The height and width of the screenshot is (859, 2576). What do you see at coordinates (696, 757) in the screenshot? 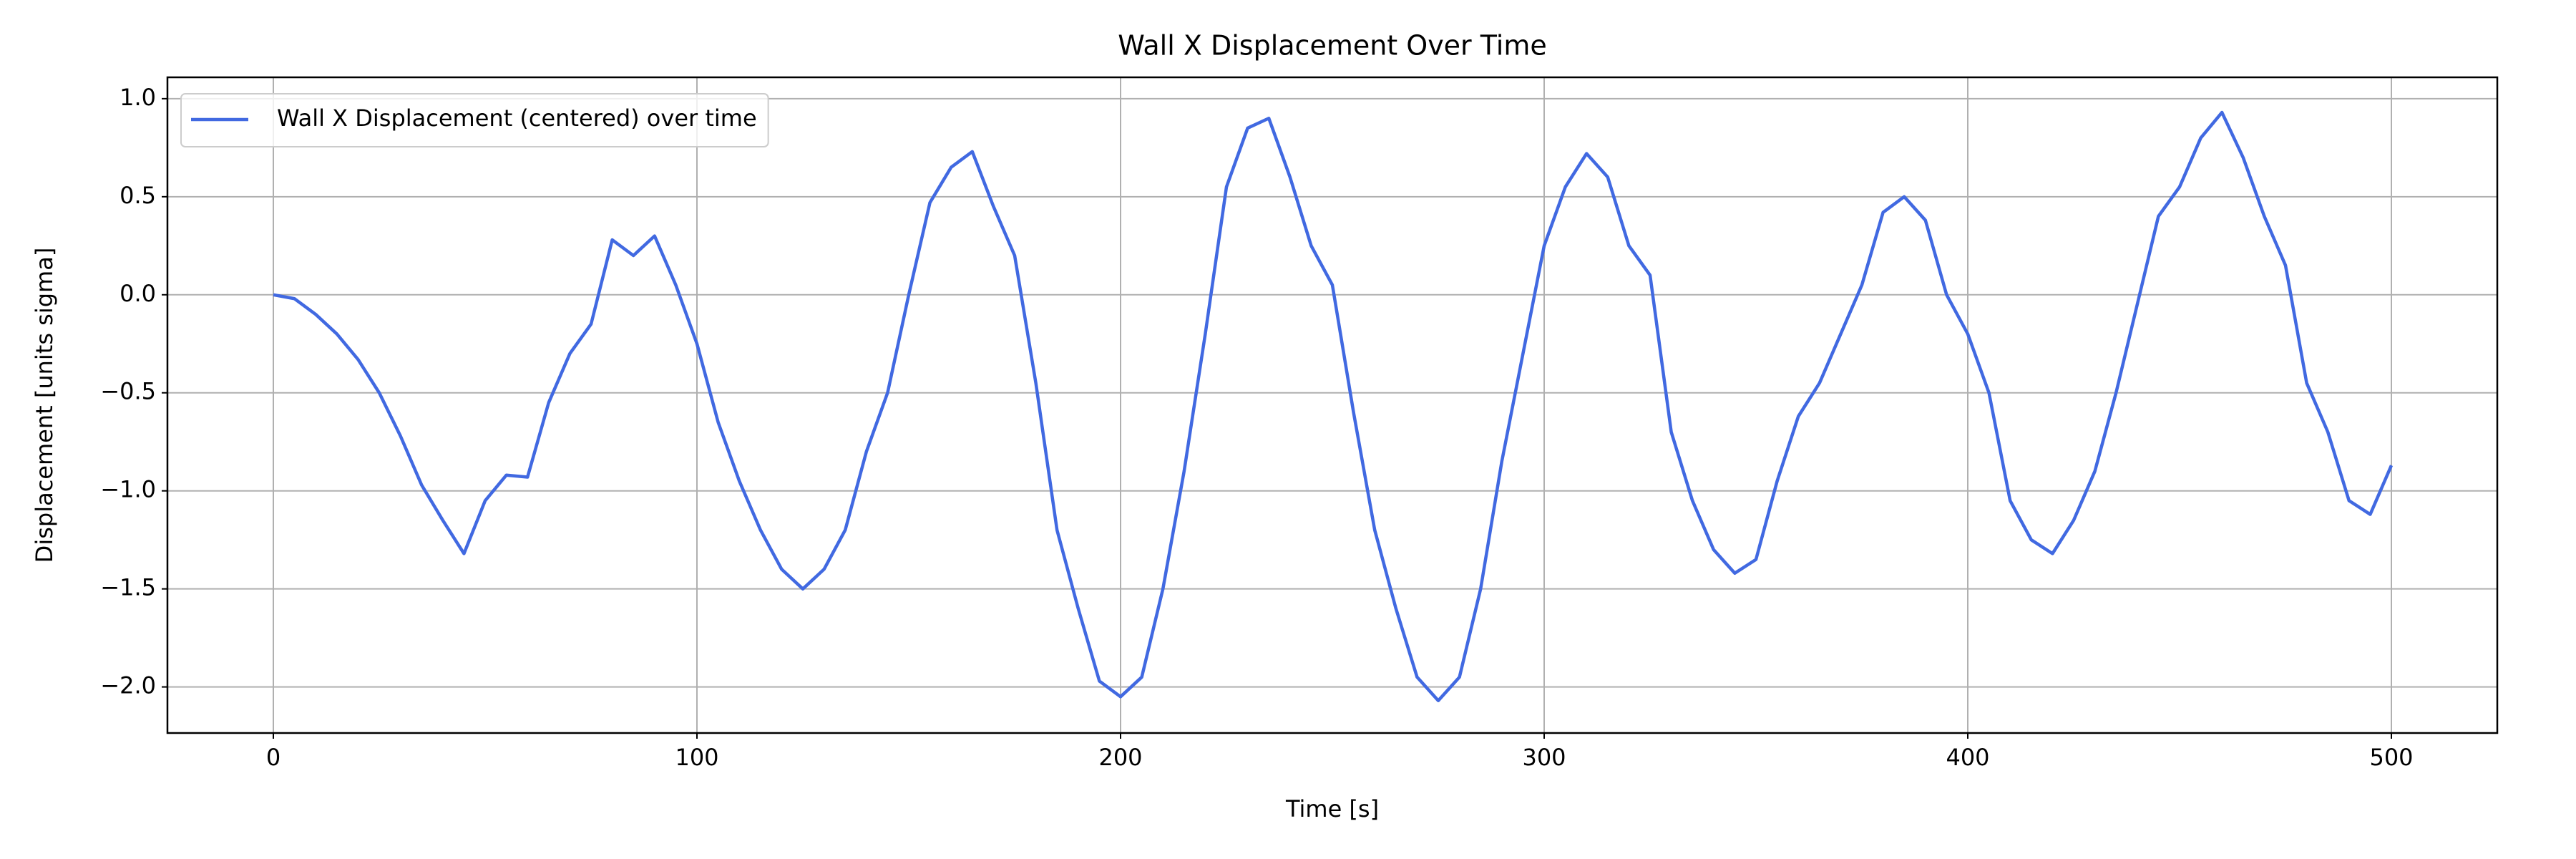
I see `x-tick-label: 100` at bounding box center [696, 757].